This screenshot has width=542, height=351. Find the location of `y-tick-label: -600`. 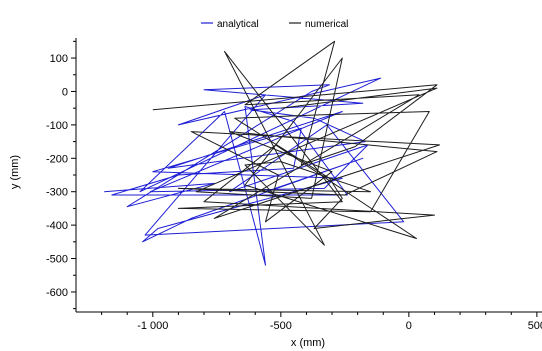

y-tick-label: -600 is located at coordinates (57, 293).